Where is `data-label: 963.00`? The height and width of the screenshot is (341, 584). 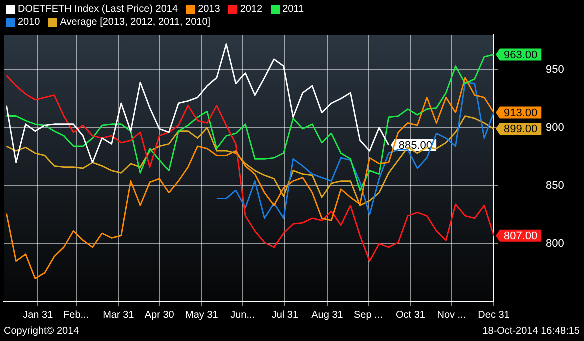 data-label: 963.00 is located at coordinates (521, 55).